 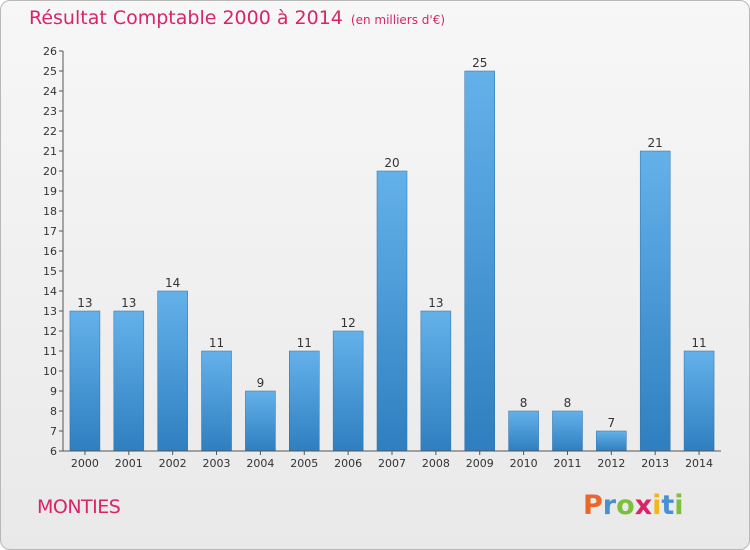 I want to click on y-tick-label: 13, so click(x=50, y=311).